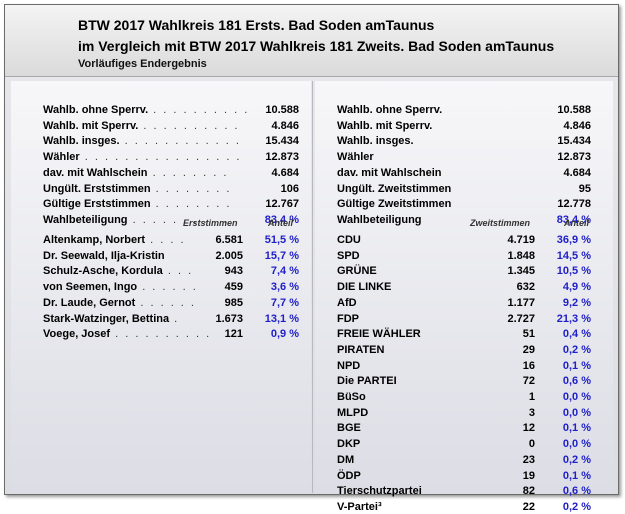  What do you see at coordinates (137, 189) in the screenshot?
I see `stat-label: Ungült. Erststimmen . . . . . . . .` at bounding box center [137, 189].